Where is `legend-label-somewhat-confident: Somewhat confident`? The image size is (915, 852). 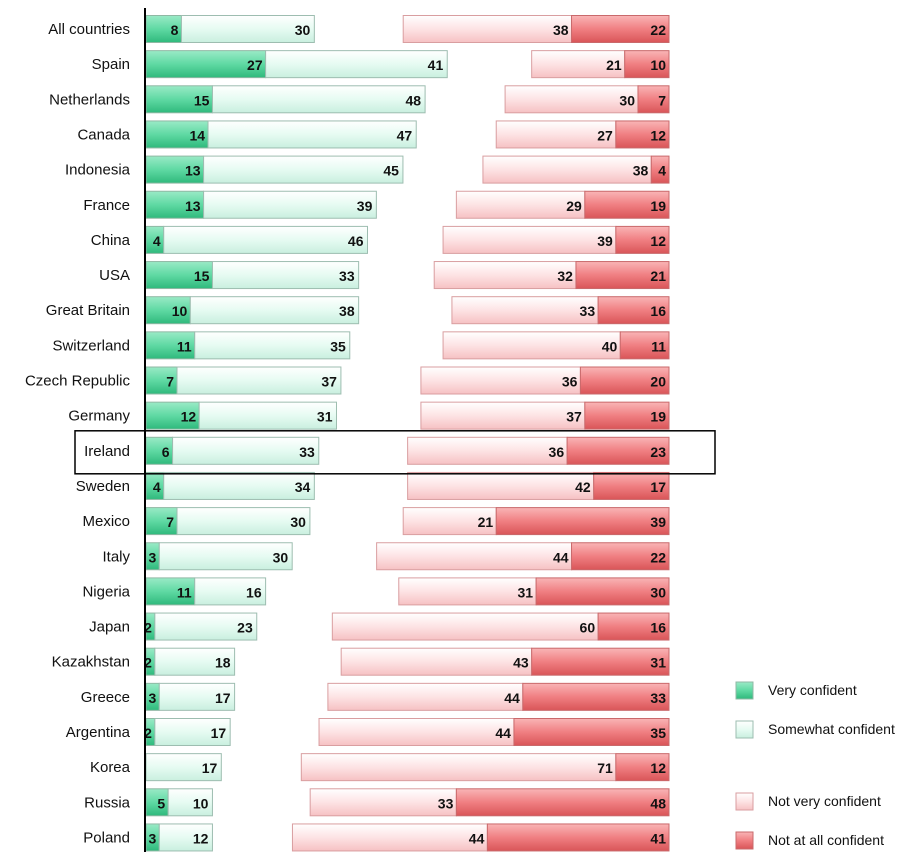
legend-label-somewhat-confident: Somewhat confident is located at coordinates (831, 729).